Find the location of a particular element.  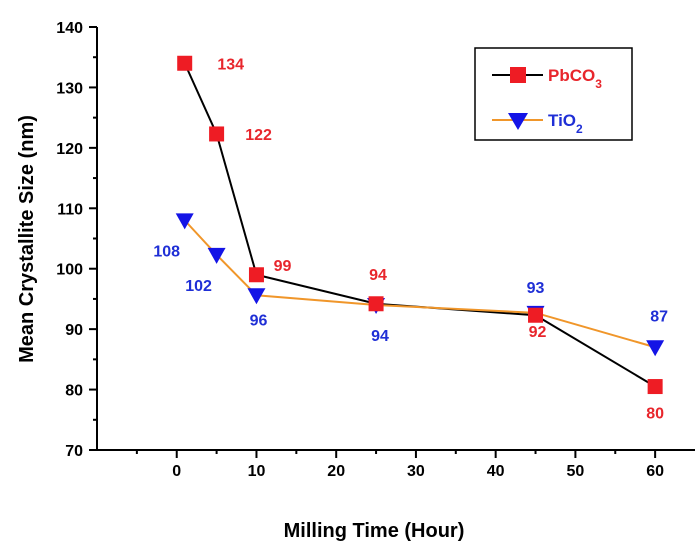

y-tick-label: 100 is located at coordinates (69, 270).